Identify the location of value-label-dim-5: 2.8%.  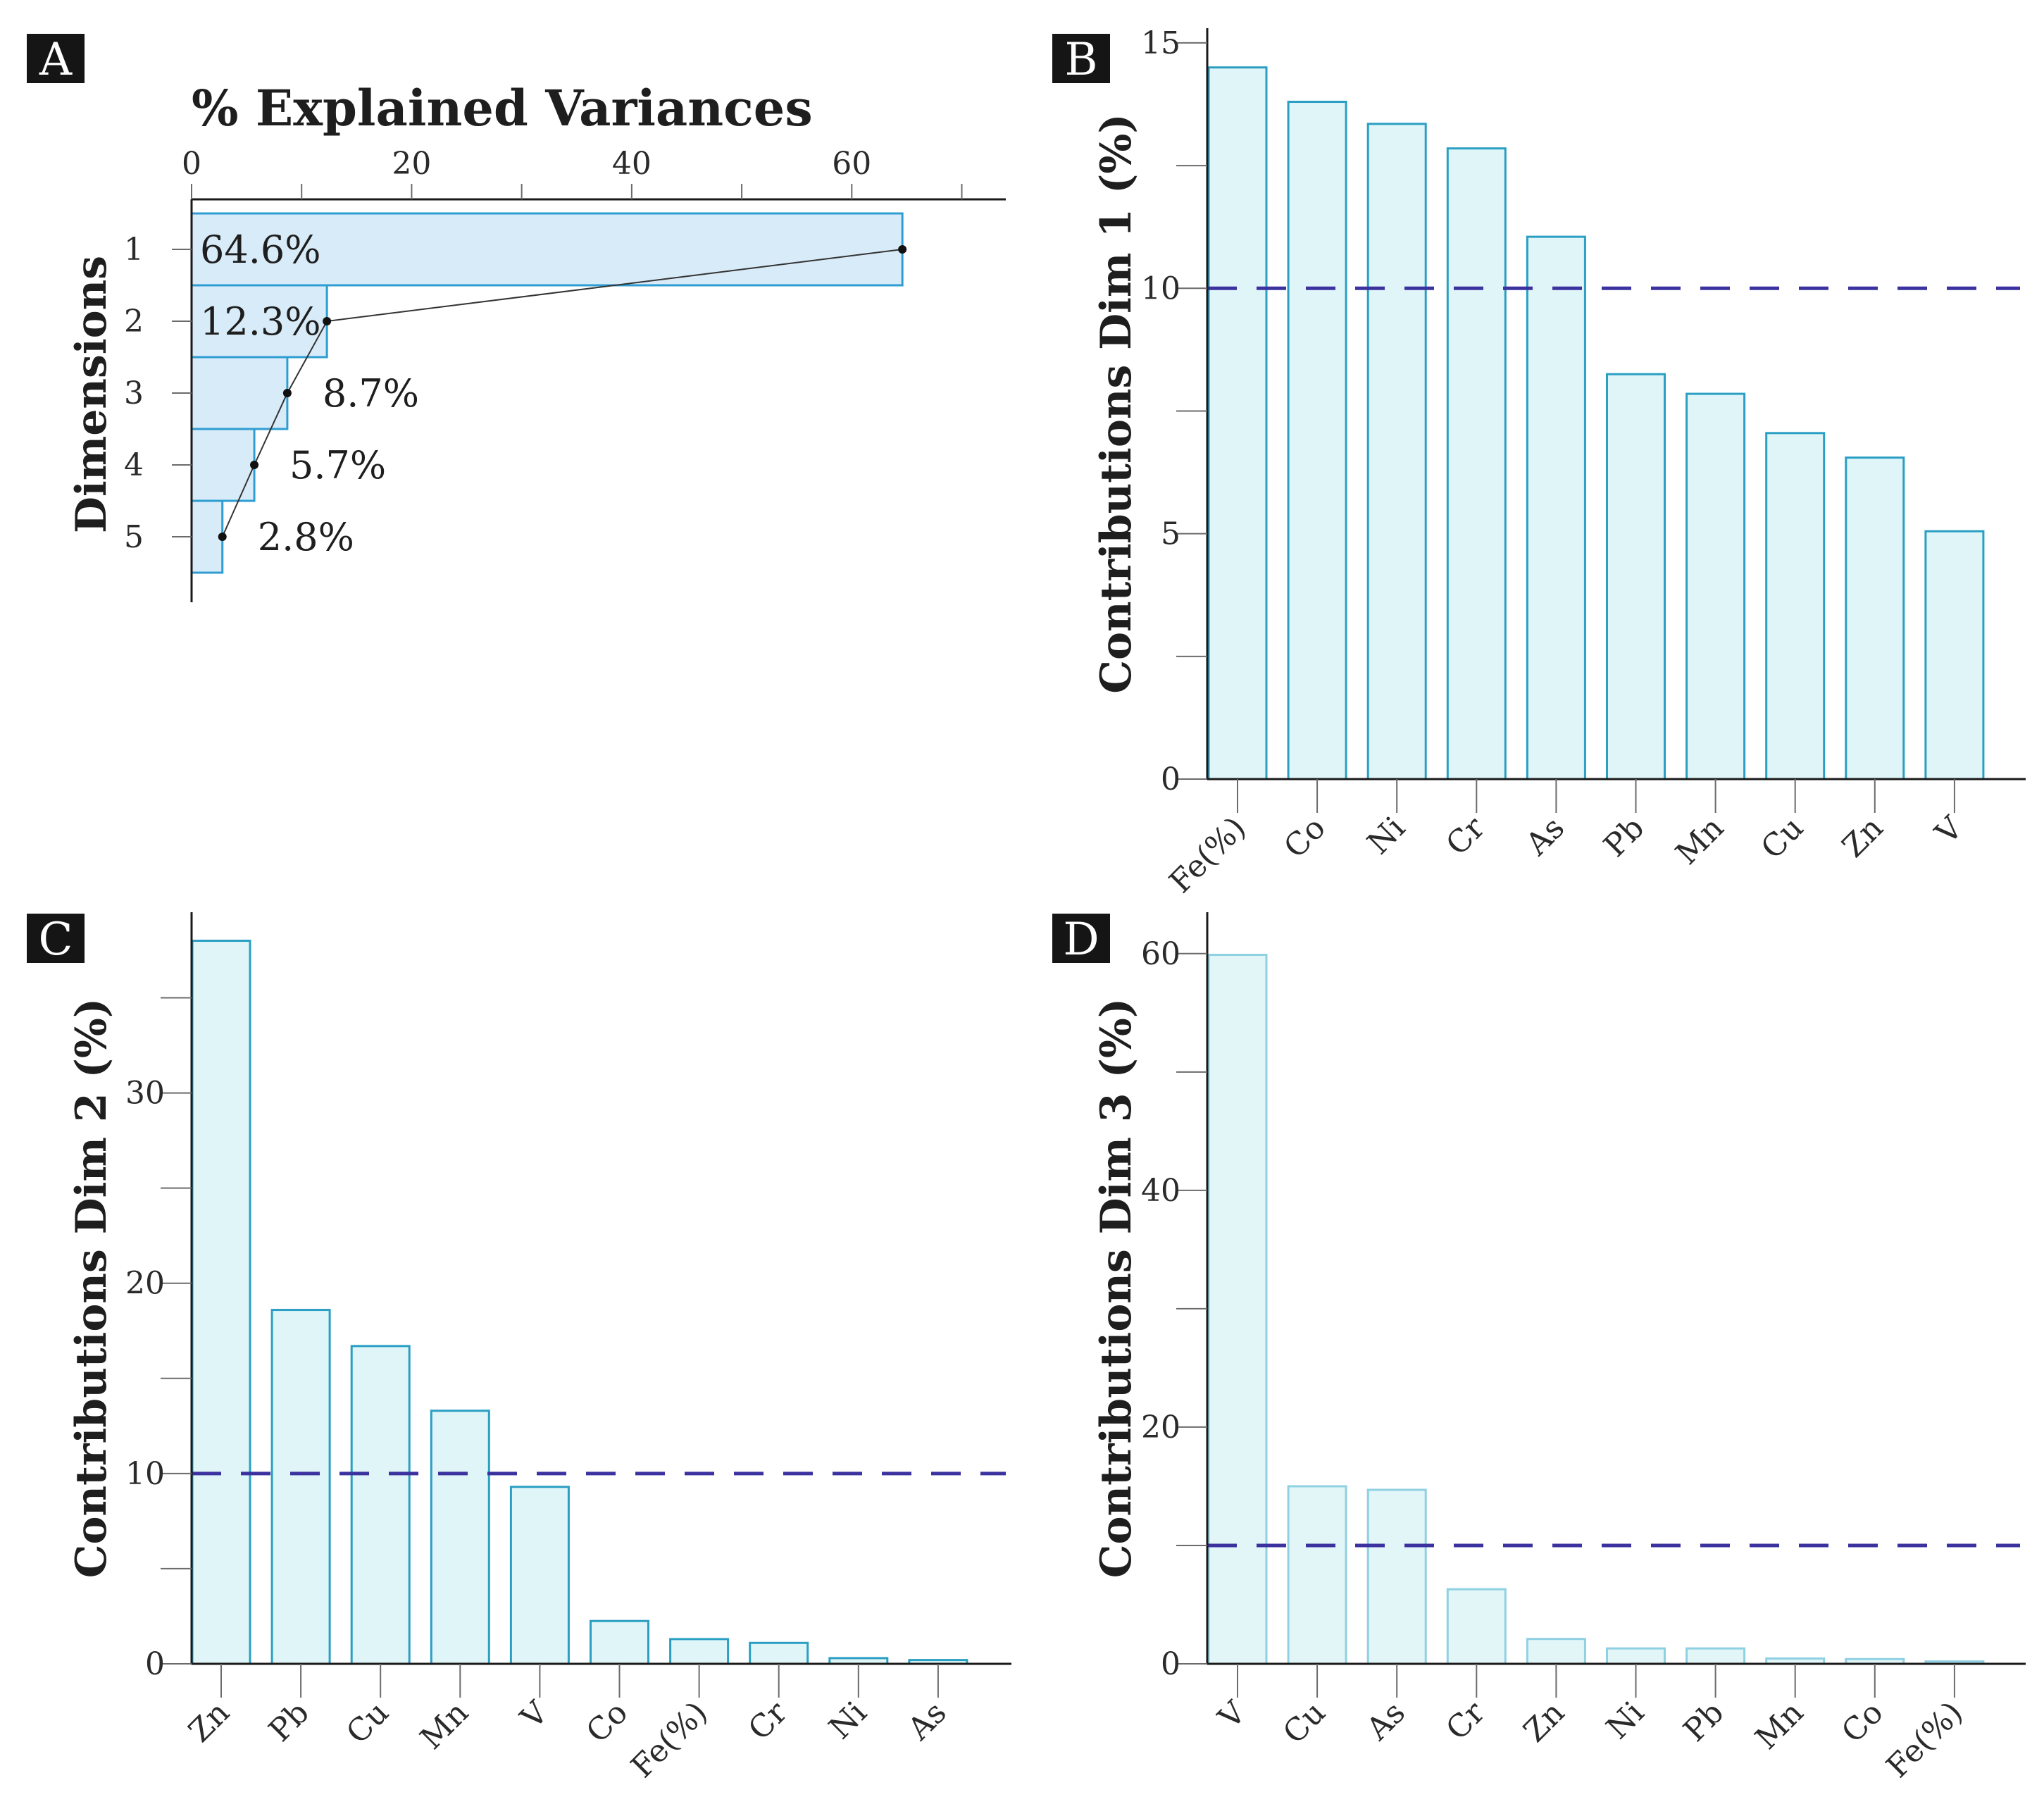
(306, 537).